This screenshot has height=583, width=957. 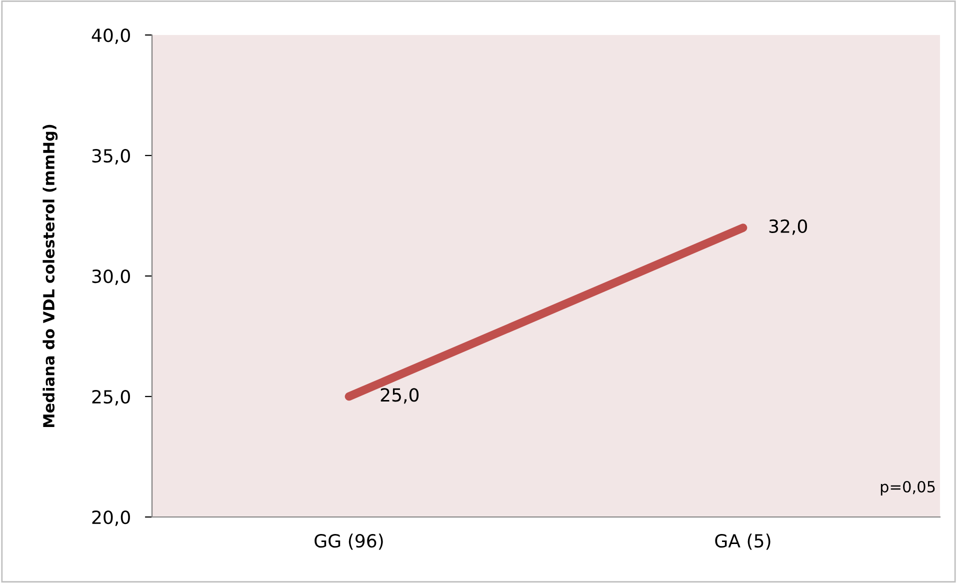 I want to click on y-tick-label: 40,0, so click(x=111, y=36).